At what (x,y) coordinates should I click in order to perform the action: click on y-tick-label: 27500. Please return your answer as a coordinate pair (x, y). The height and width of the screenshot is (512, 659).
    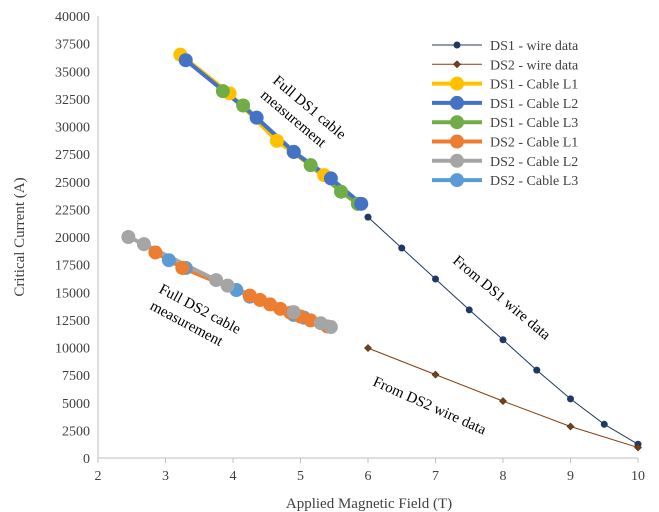
    Looking at the image, I should click on (72, 155).